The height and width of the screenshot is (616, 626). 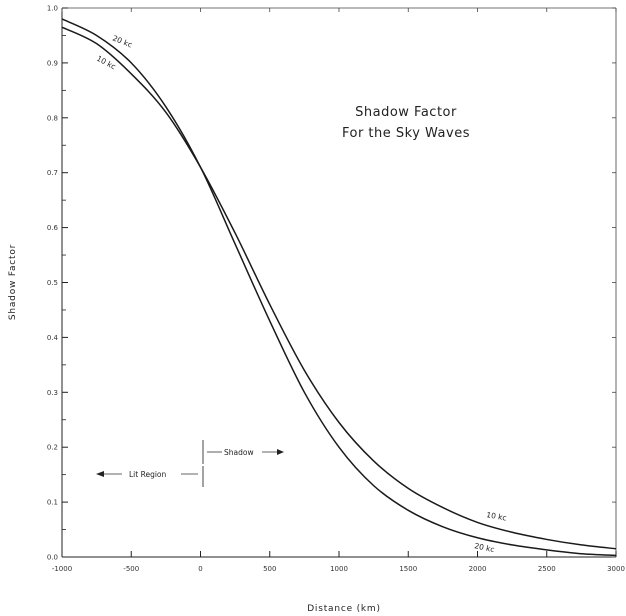 What do you see at coordinates (280, 452) in the screenshot?
I see `shadow-arrow-head` at bounding box center [280, 452].